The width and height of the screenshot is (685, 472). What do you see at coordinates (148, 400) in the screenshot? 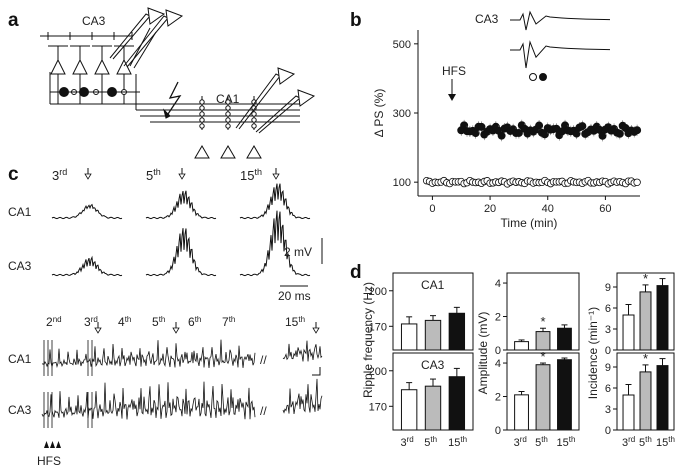
I see `c-bottom-trace-ca3` at bounding box center [148, 400].